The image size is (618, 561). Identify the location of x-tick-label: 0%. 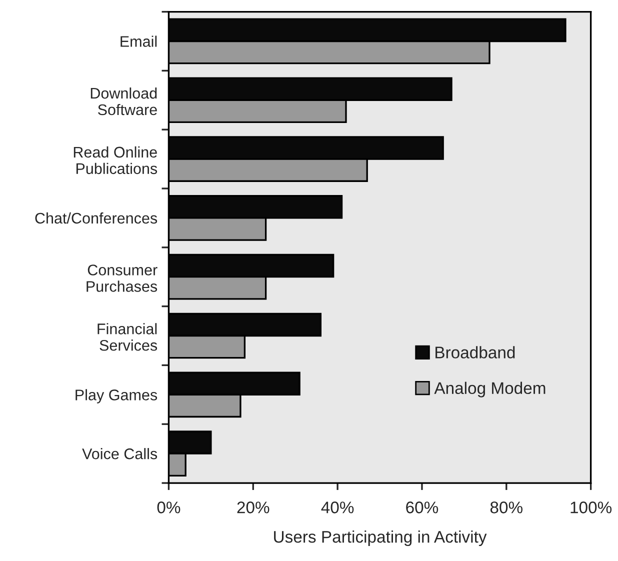
(168, 508).